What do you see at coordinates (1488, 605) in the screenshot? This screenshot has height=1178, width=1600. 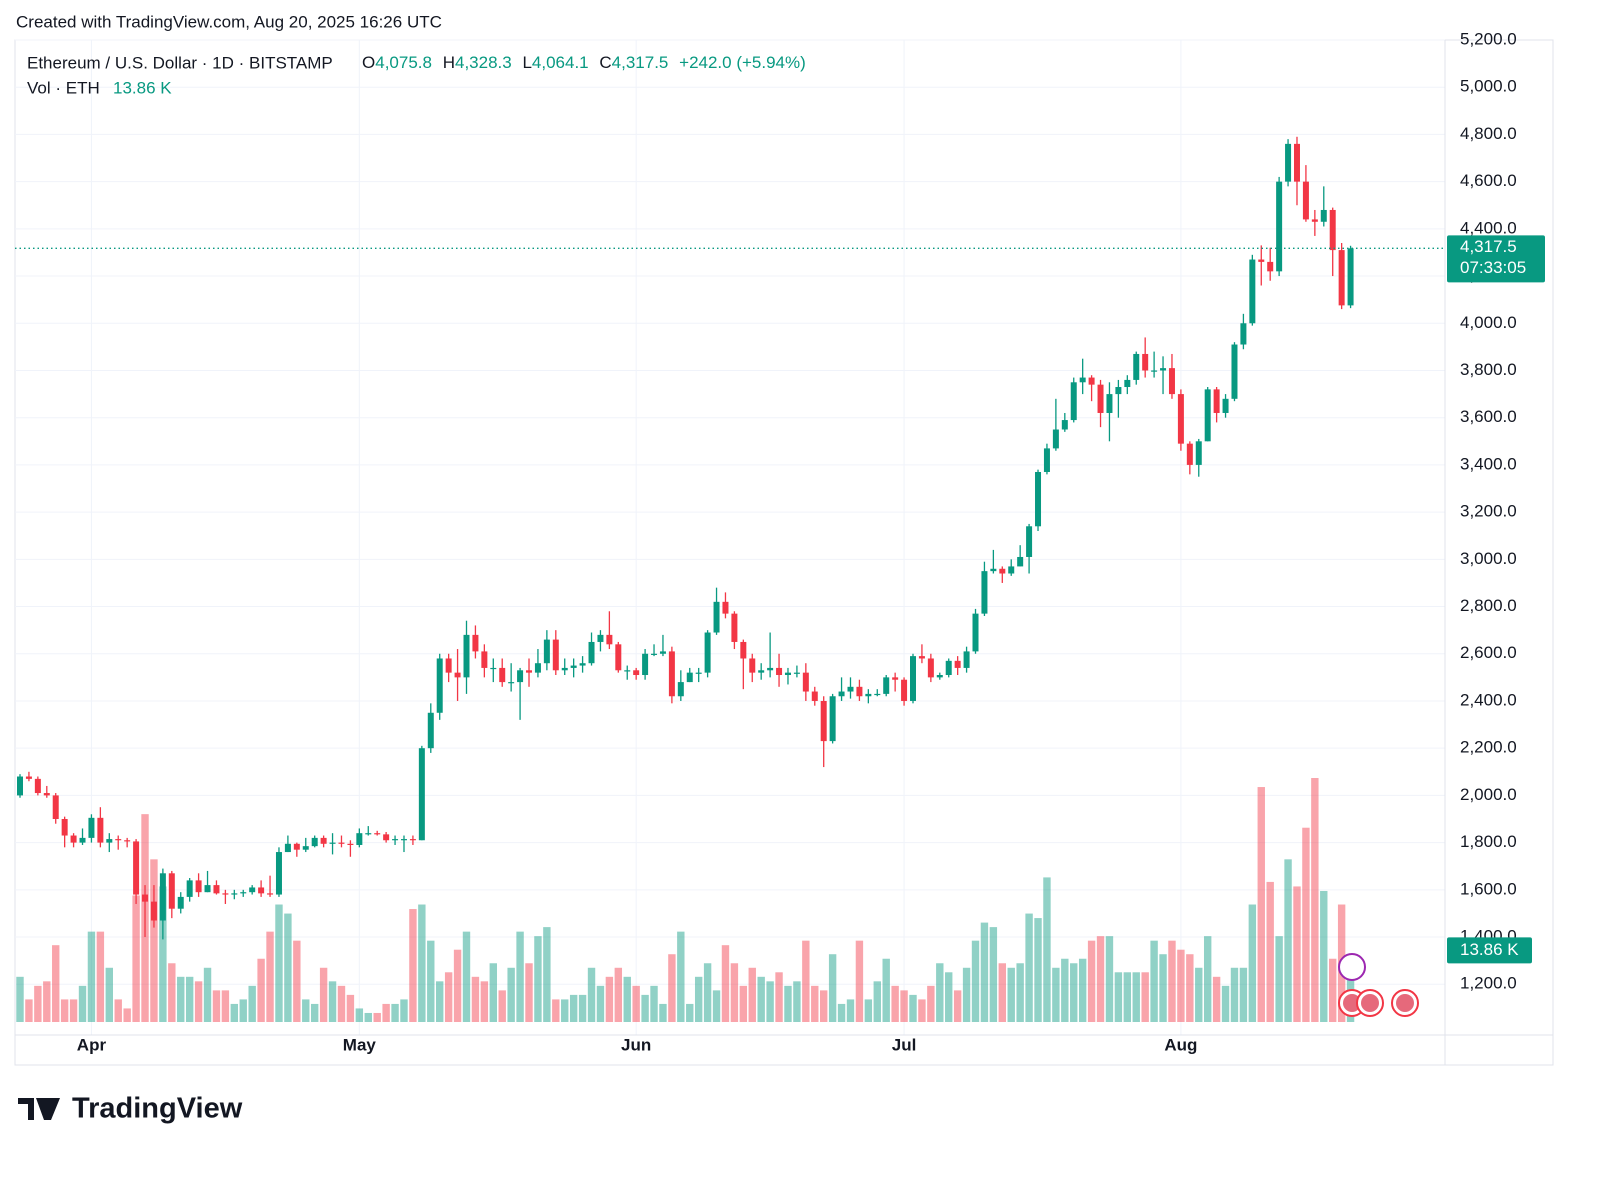 I see `y-tick-label: 2,800.0` at bounding box center [1488, 605].